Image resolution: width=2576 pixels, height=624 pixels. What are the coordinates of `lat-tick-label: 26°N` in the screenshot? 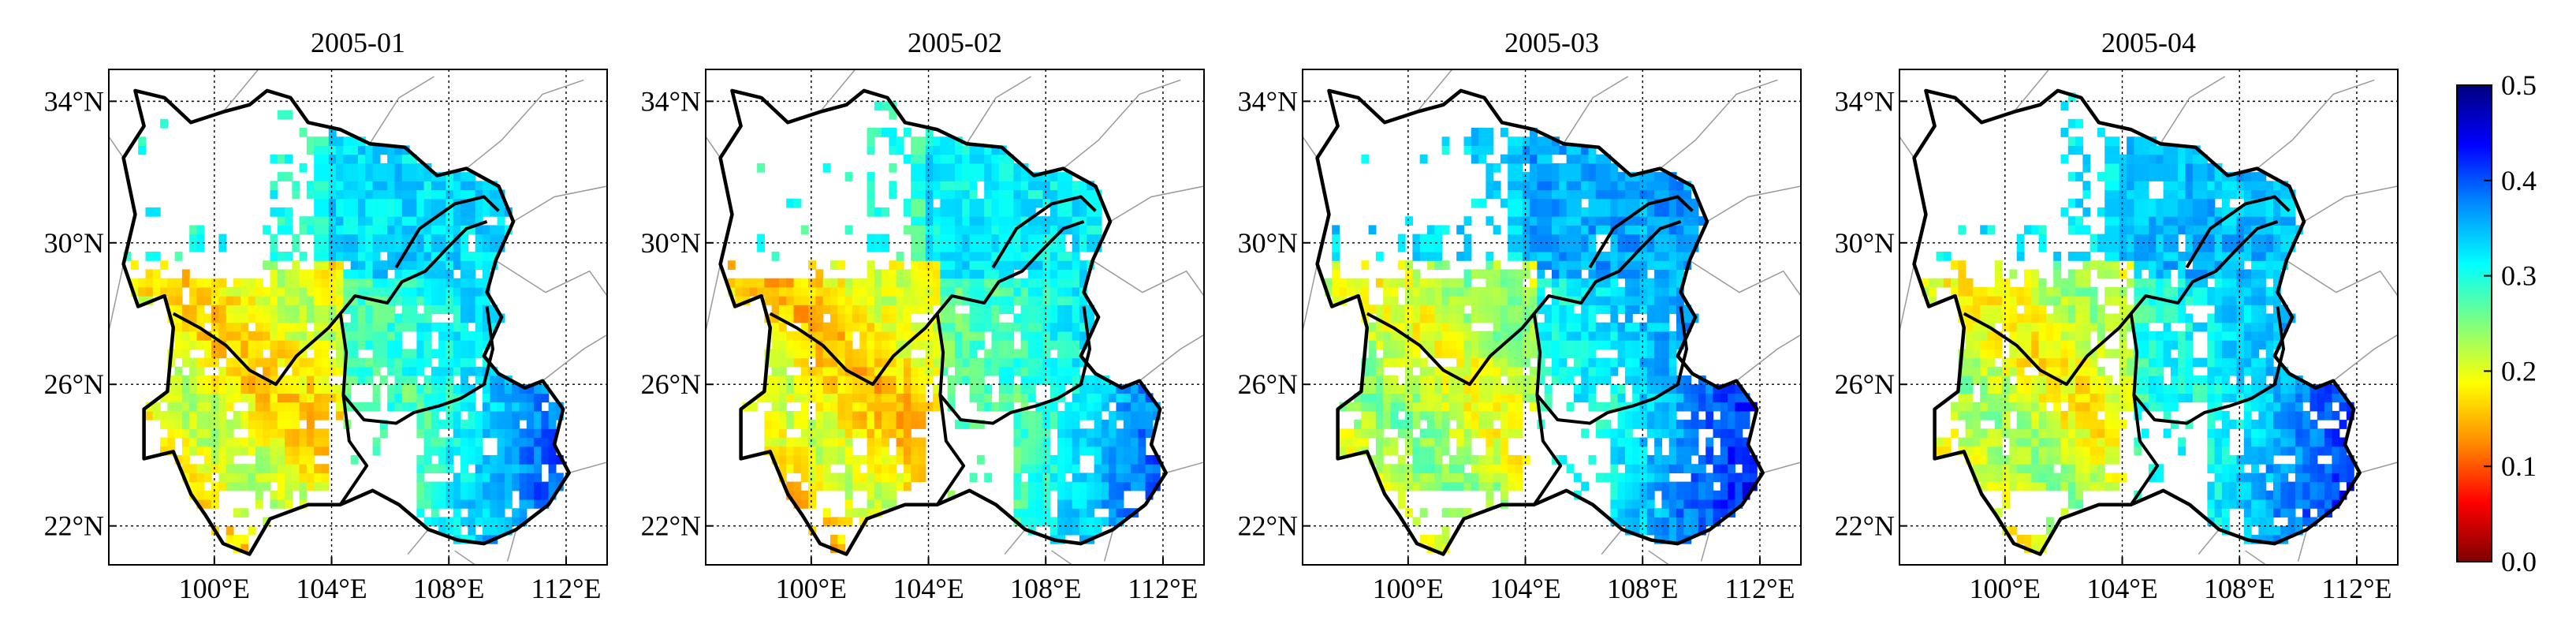 It's located at (74, 384).